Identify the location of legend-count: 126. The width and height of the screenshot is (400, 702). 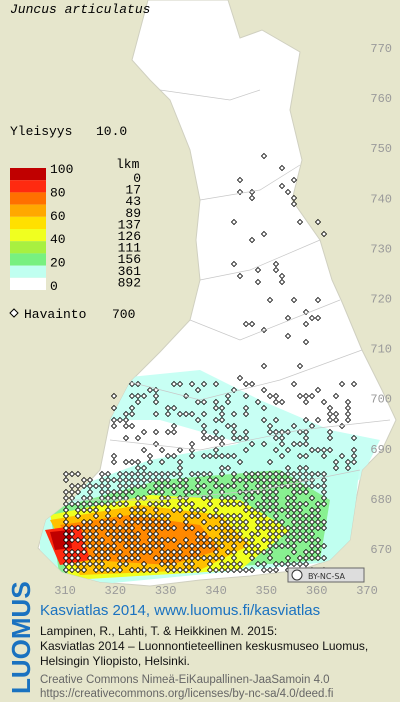
(129, 236).